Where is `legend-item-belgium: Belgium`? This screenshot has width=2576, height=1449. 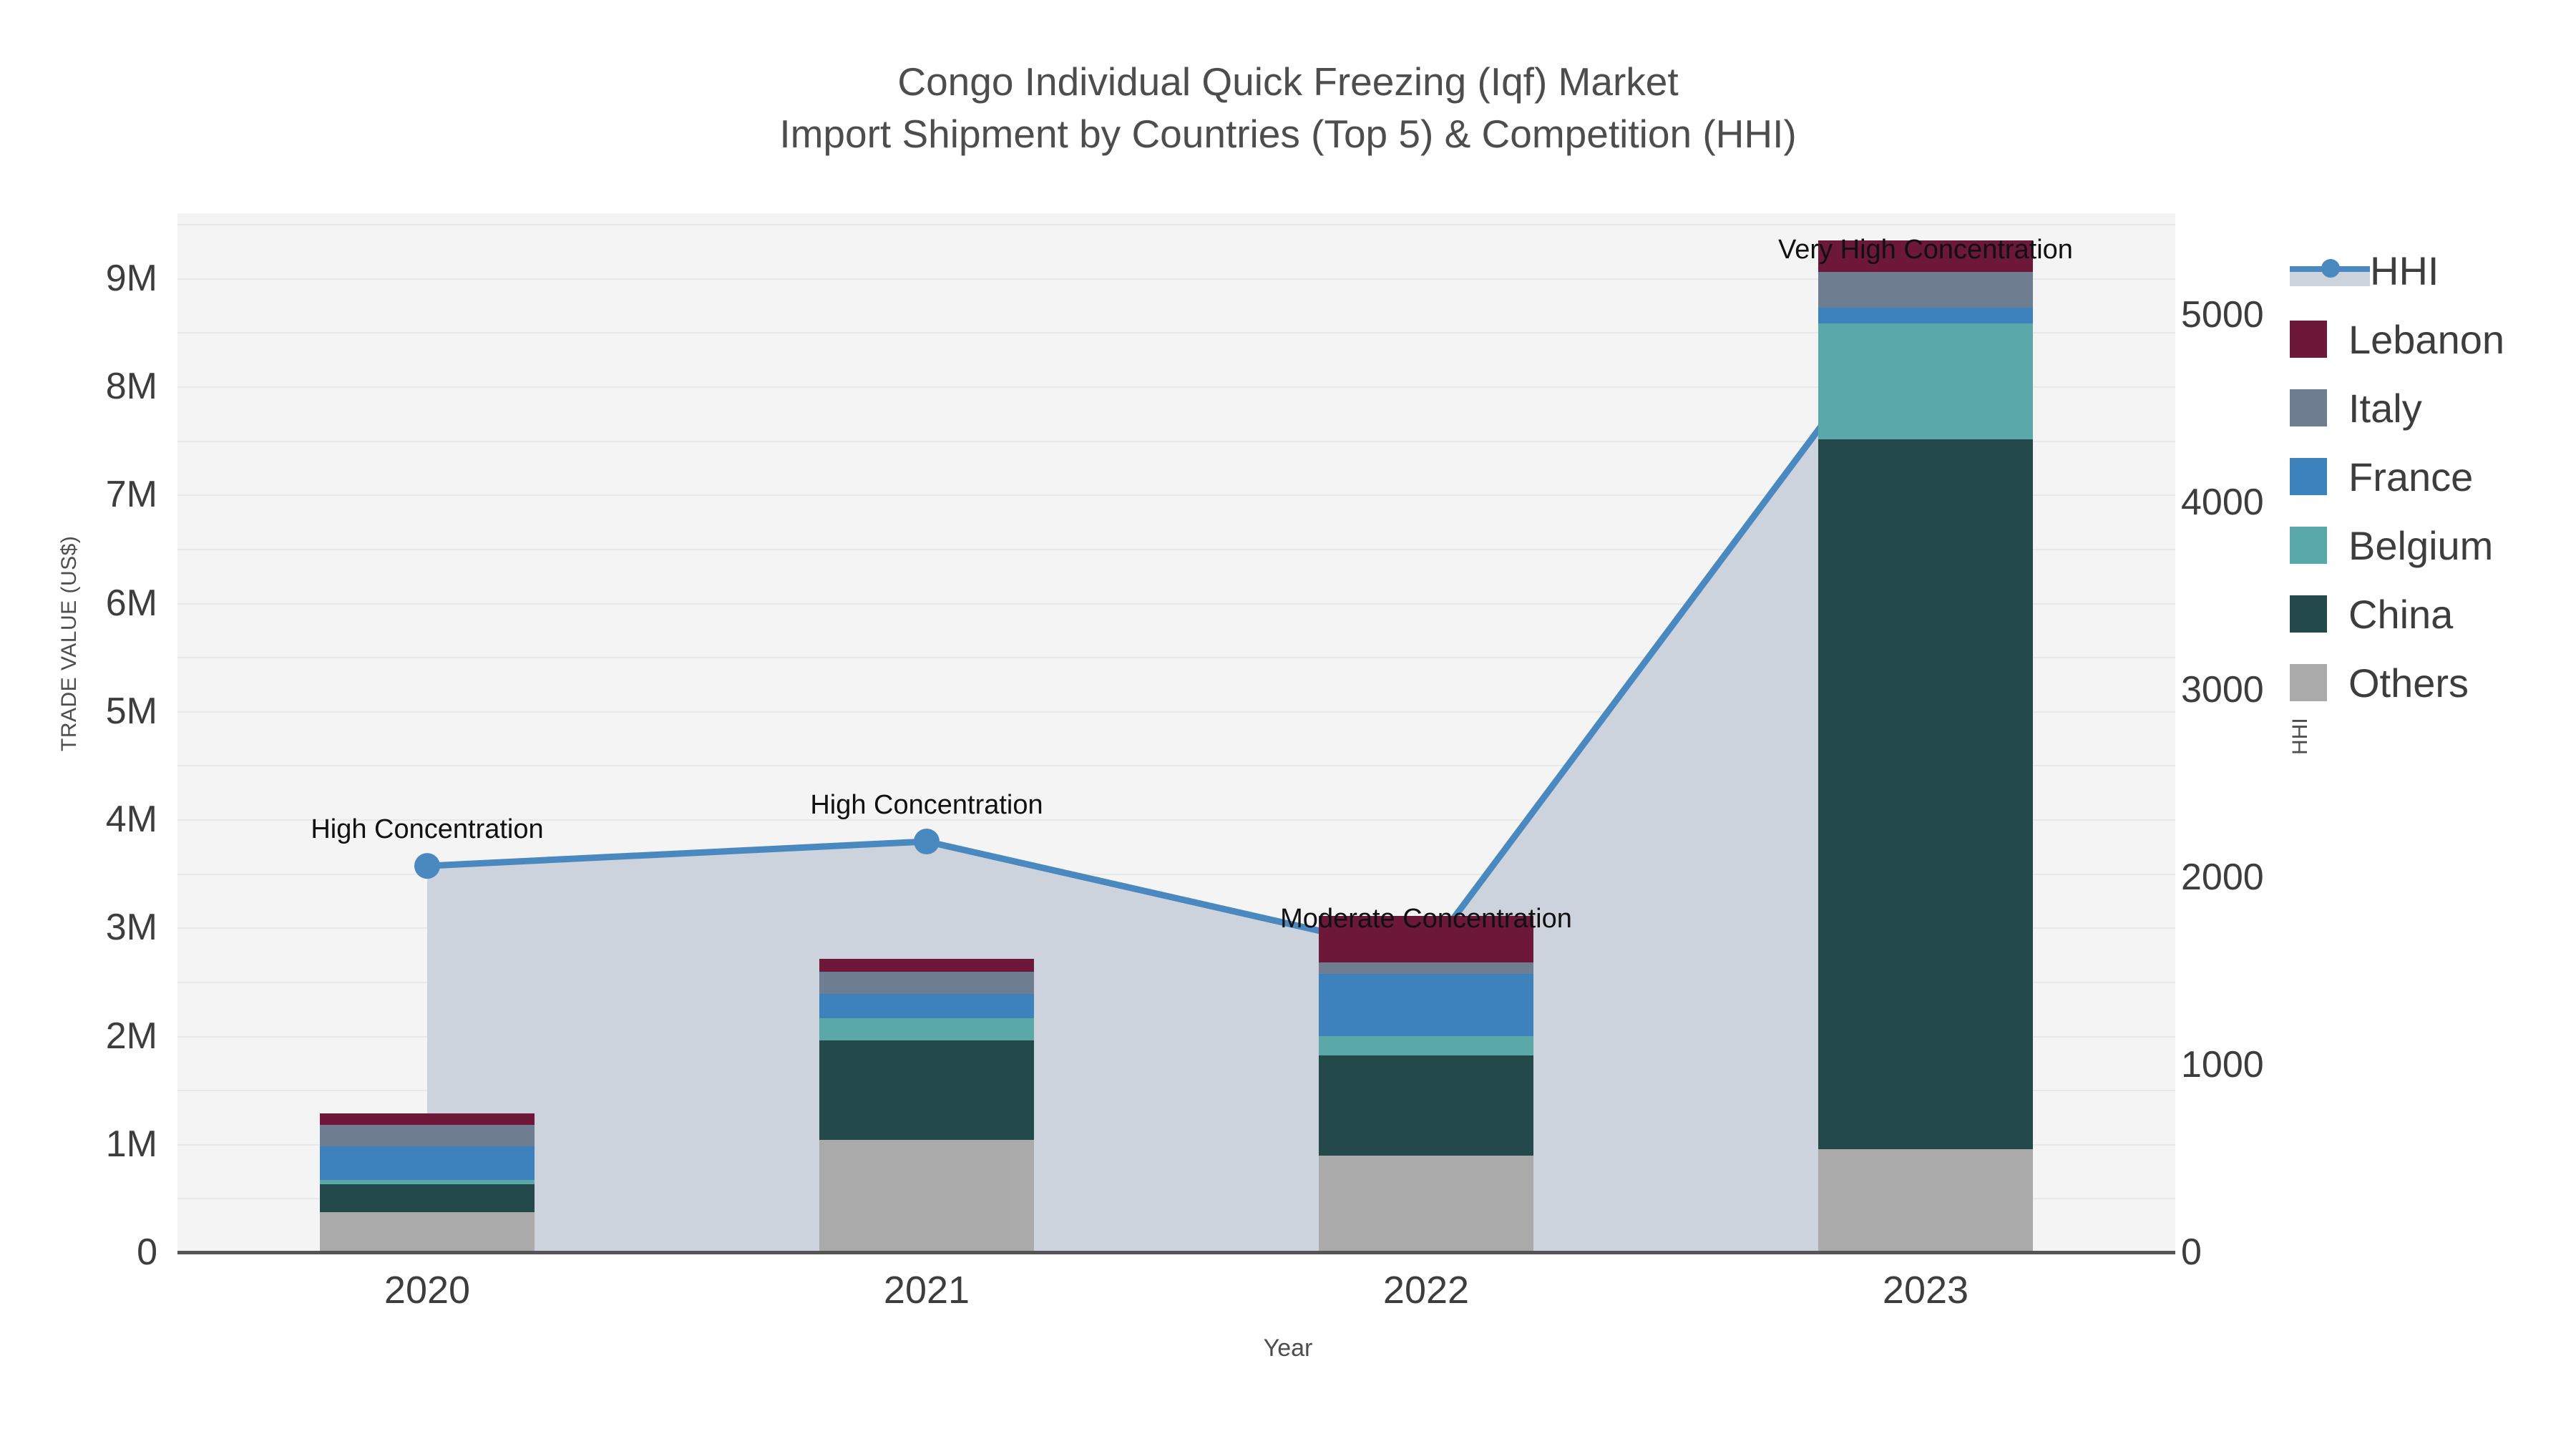 legend-item-belgium: Belgium is located at coordinates (2433, 545).